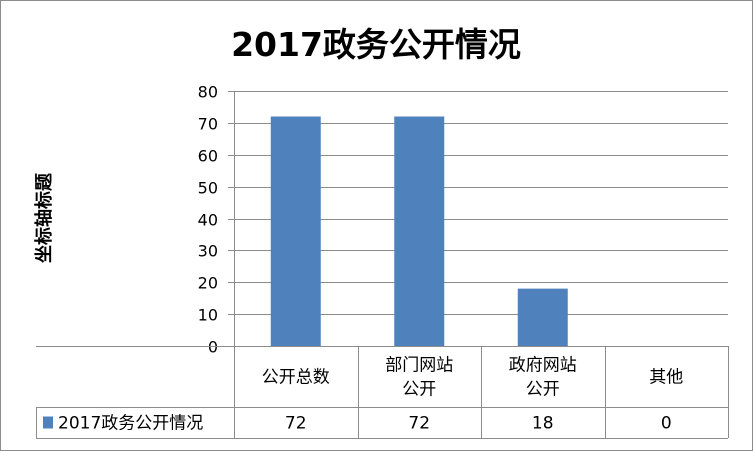 This screenshot has height=451, width=753. What do you see at coordinates (296, 378) in the screenshot?
I see `x-category-label: 公开总数` at bounding box center [296, 378].